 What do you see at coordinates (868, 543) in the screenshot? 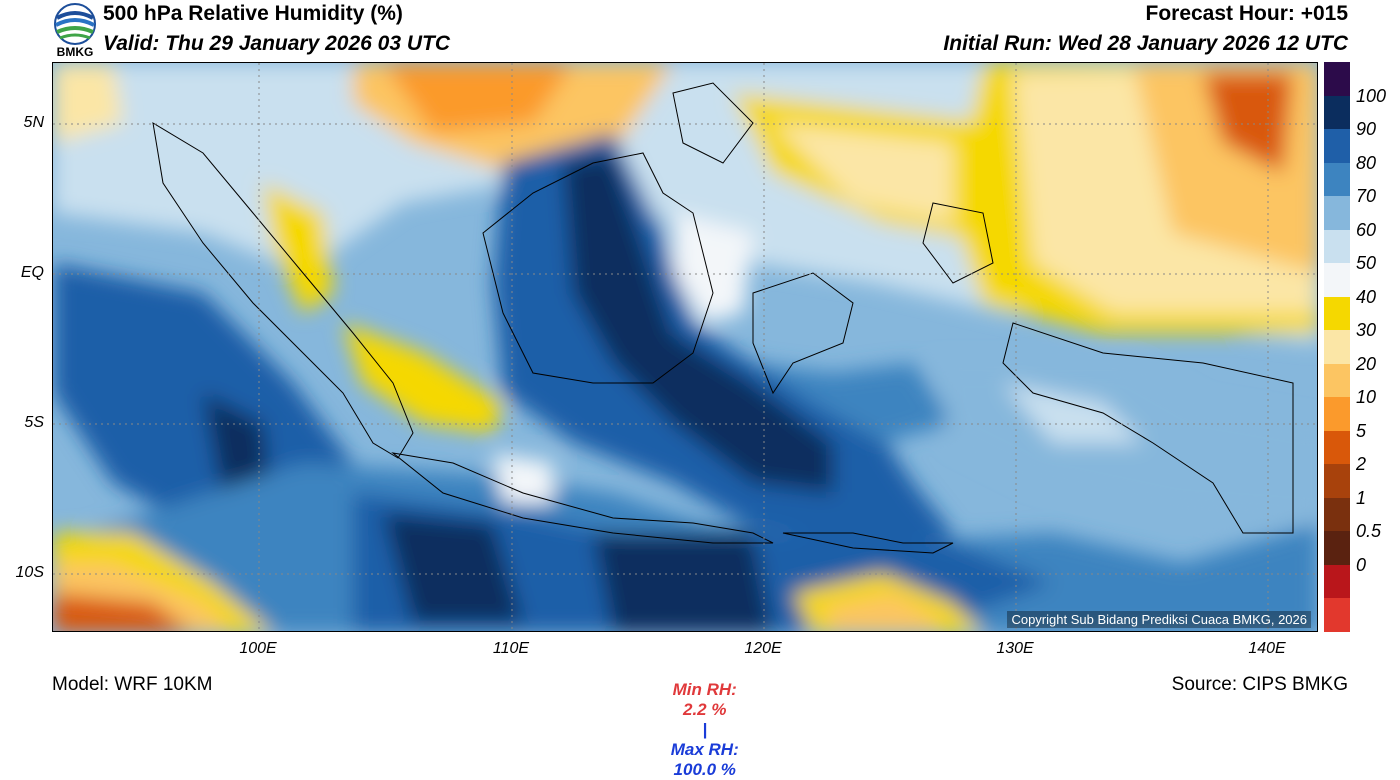
I see `nusa-tenggara-outline` at bounding box center [868, 543].